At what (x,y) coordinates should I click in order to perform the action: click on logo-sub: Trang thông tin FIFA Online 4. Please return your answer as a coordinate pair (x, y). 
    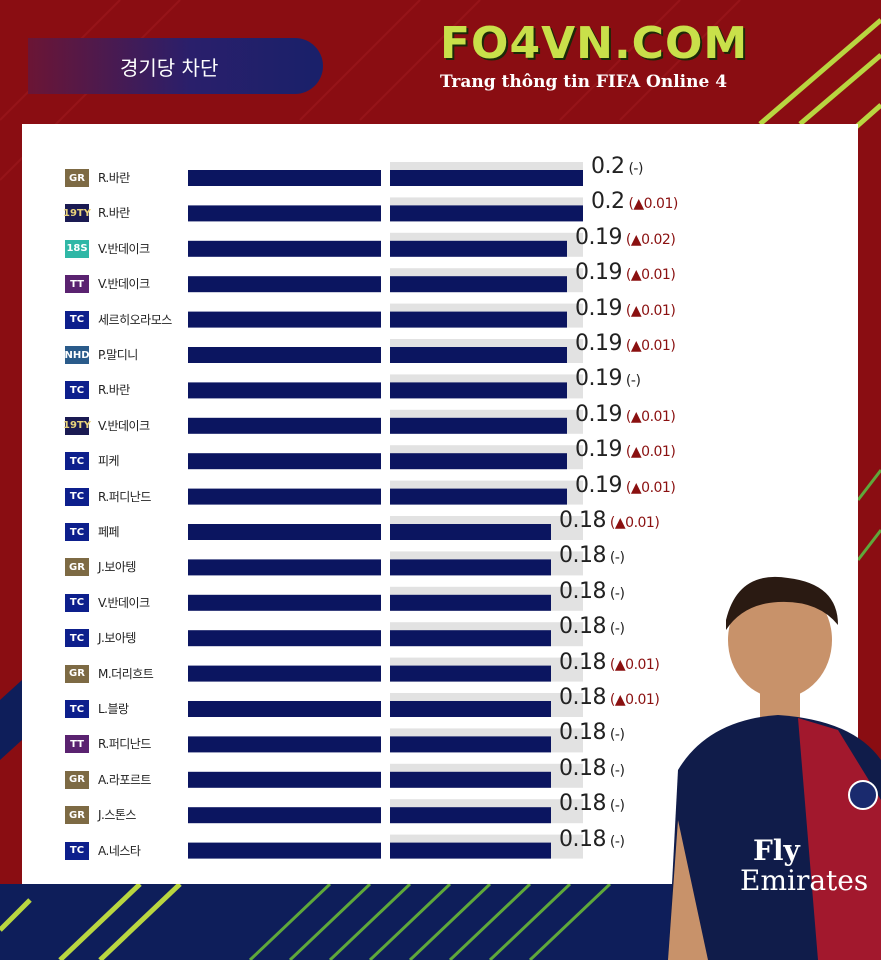
    Looking at the image, I should click on (584, 82).